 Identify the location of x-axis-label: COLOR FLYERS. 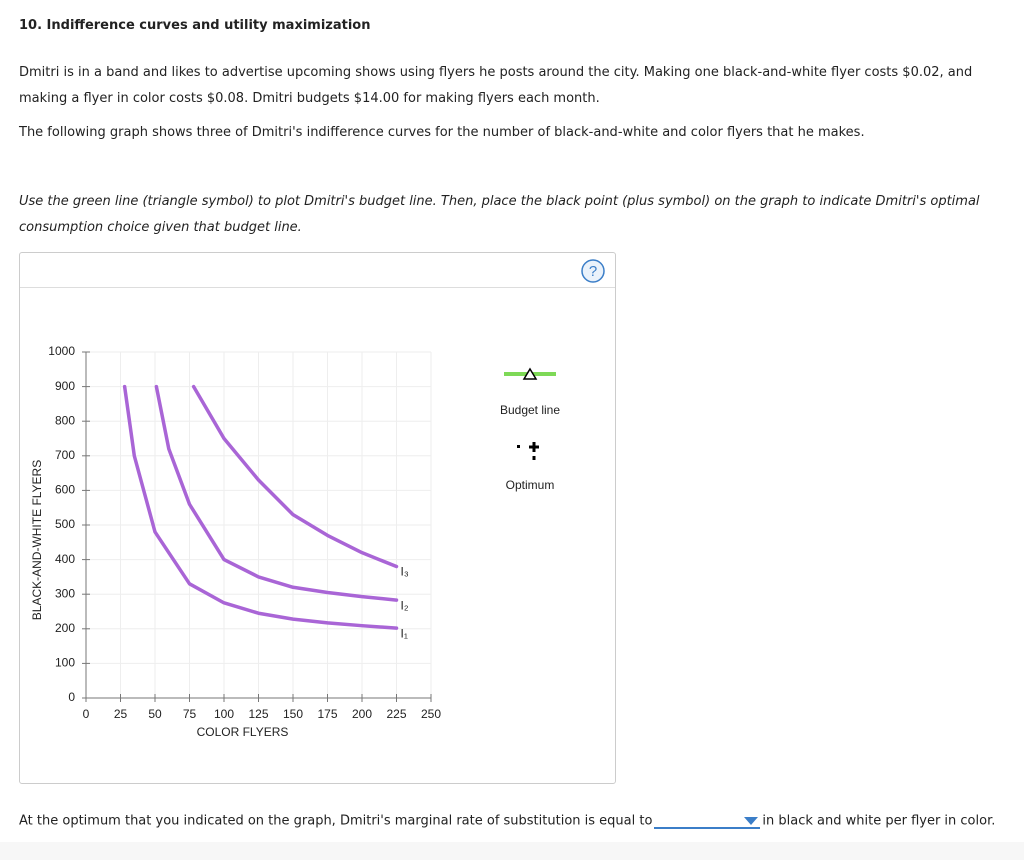
(243, 732).